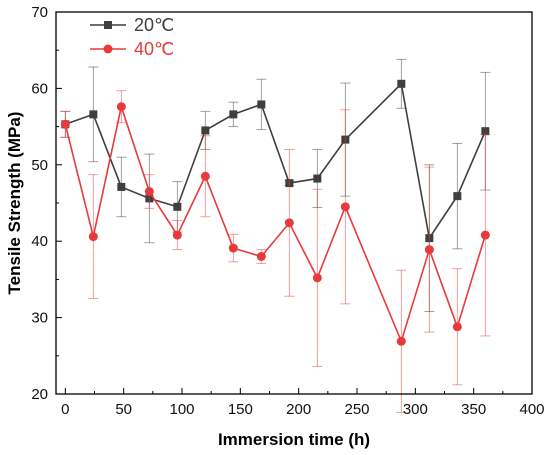 This screenshot has height=455, width=550. What do you see at coordinates (132, 37) in the screenshot?
I see `legend: 20℃40℃` at bounding box center [132, 37].